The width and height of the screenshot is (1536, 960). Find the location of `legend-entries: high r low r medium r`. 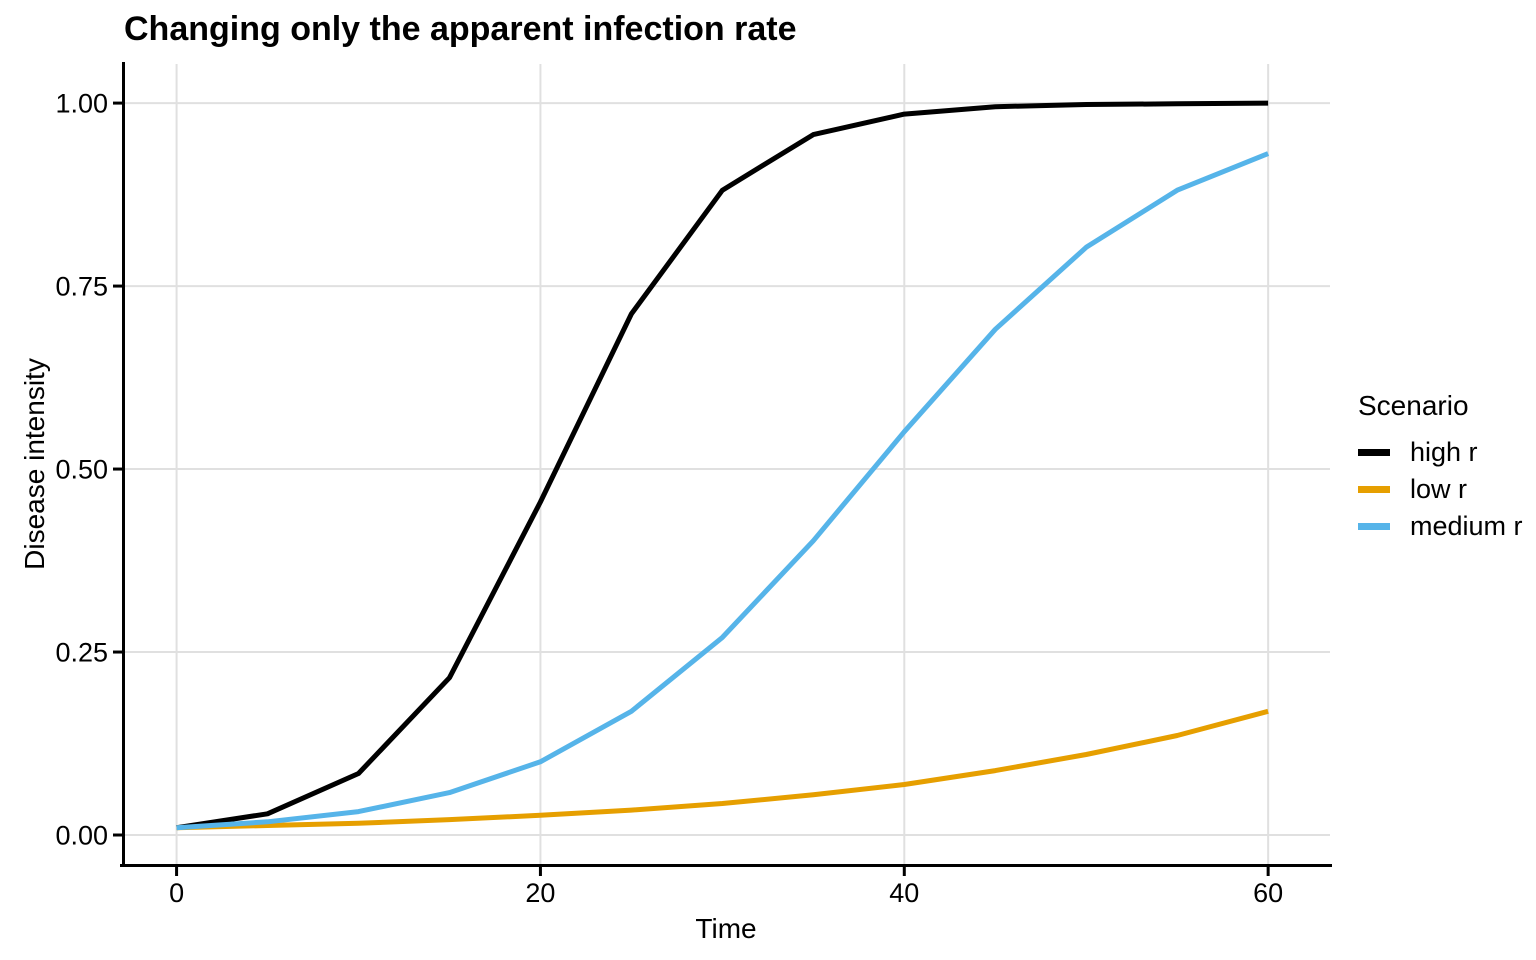

legend-entries: high r low r medium r is located at coordinates (1440, 489).